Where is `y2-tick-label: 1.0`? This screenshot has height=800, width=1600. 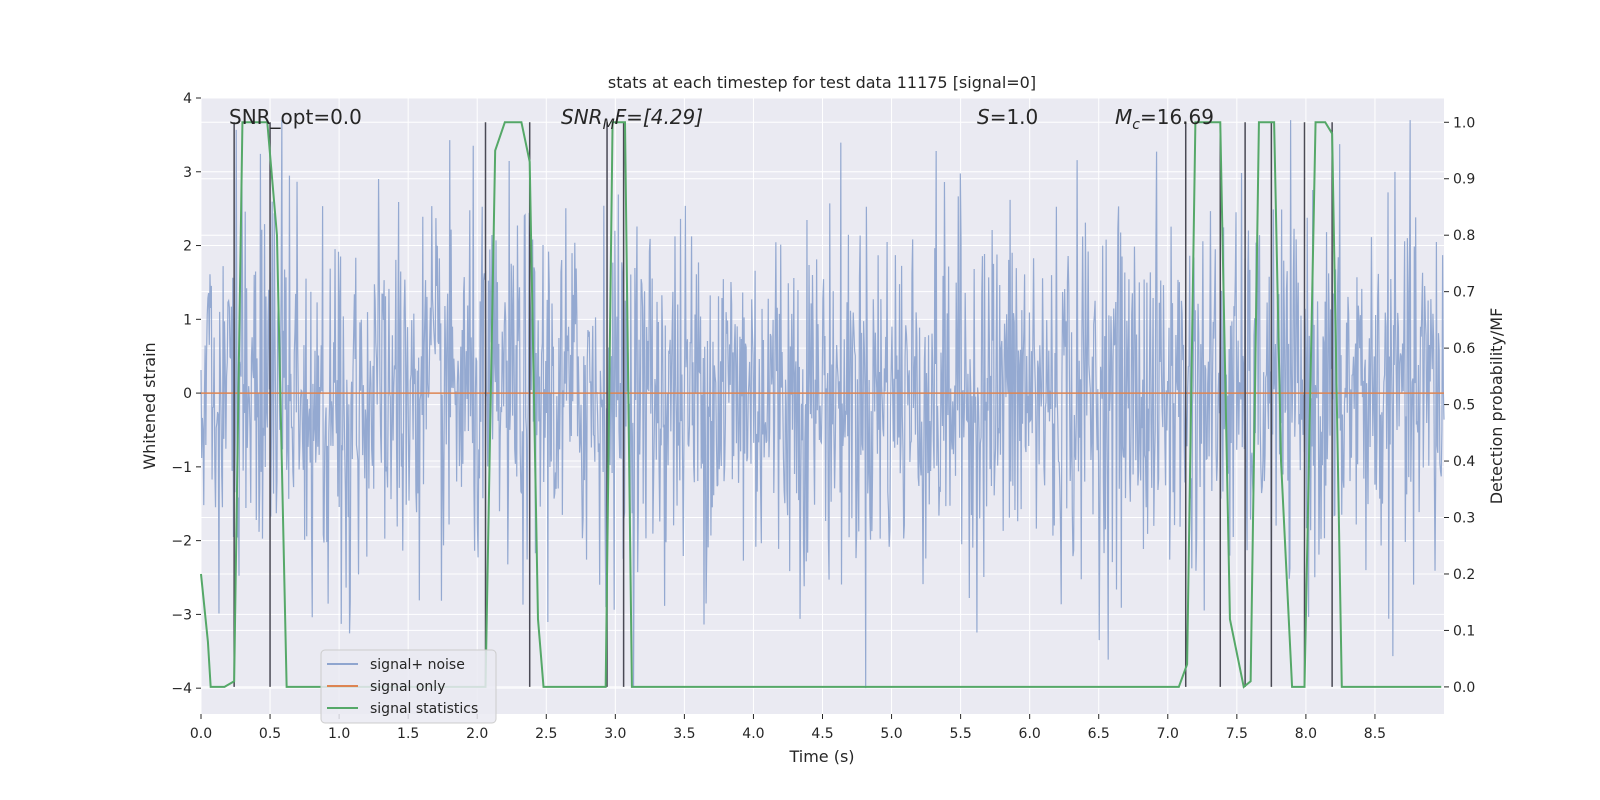
y2-tick-label: 1.0 is located at coordinates (1464, 123).